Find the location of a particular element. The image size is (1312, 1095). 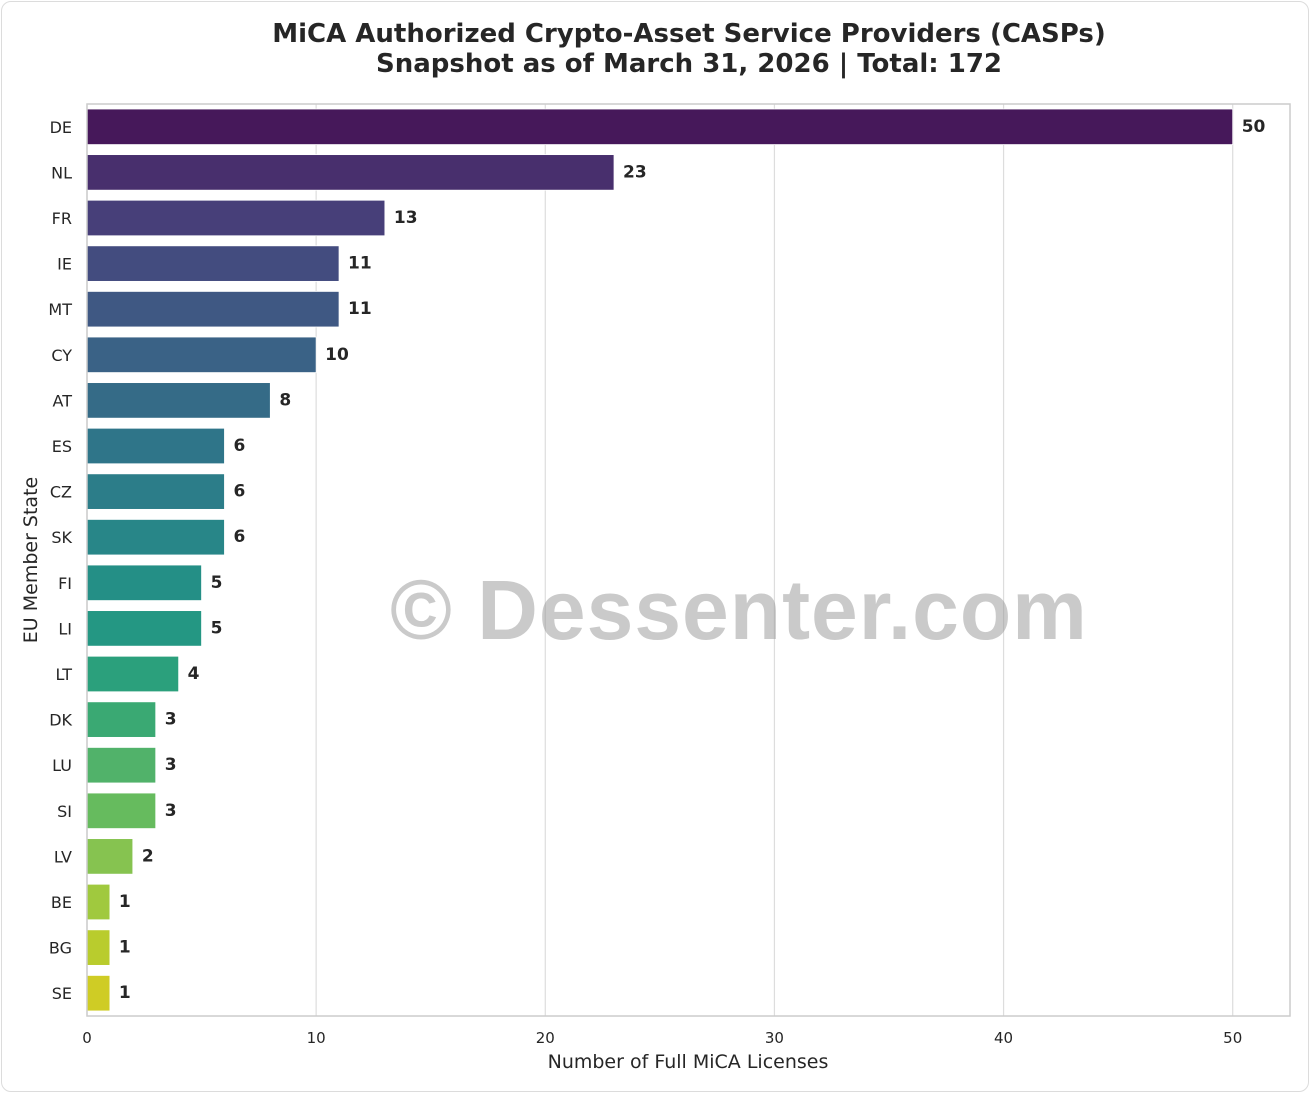

x-tick-label: 40 is located at coordinates (1003, 1038).